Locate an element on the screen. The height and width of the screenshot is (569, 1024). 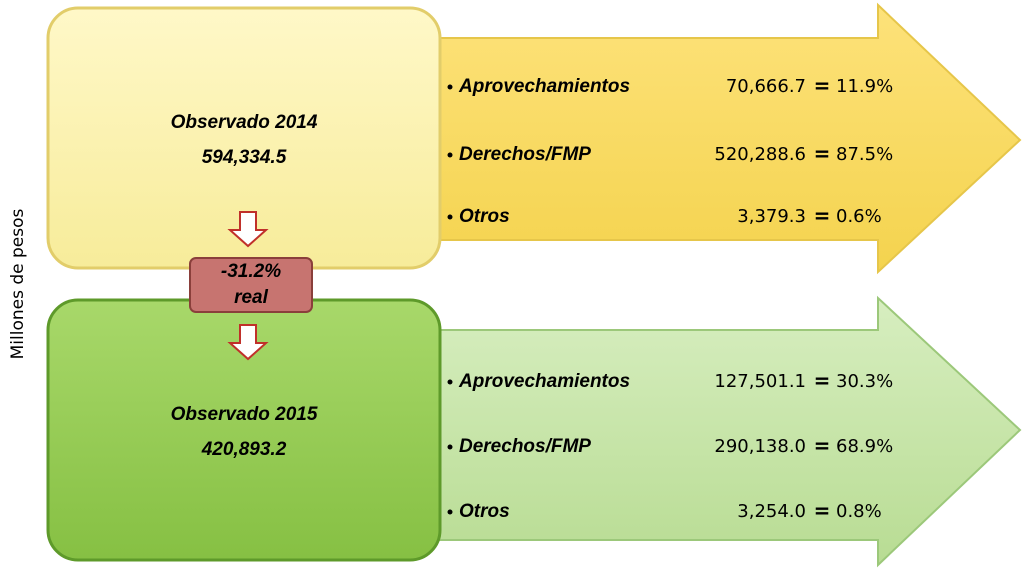
item-share: 68.9% is located at coordinates (864, 446).